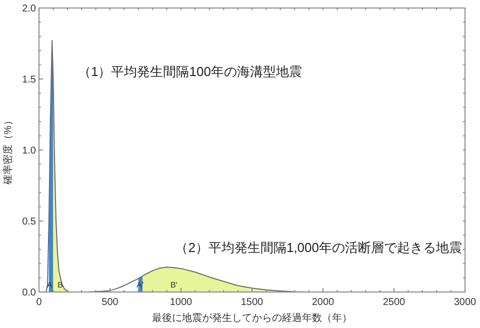 The image size is (480, 328). I want to click on x-tick-label: 2000, so click(323, 302).